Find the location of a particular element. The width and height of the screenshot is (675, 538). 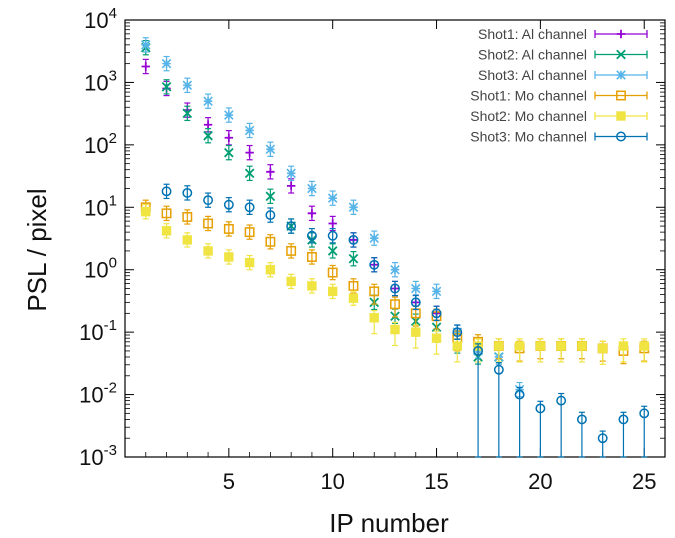

legend-label: Shot1: Al channel is located at coordinates (532, 34).